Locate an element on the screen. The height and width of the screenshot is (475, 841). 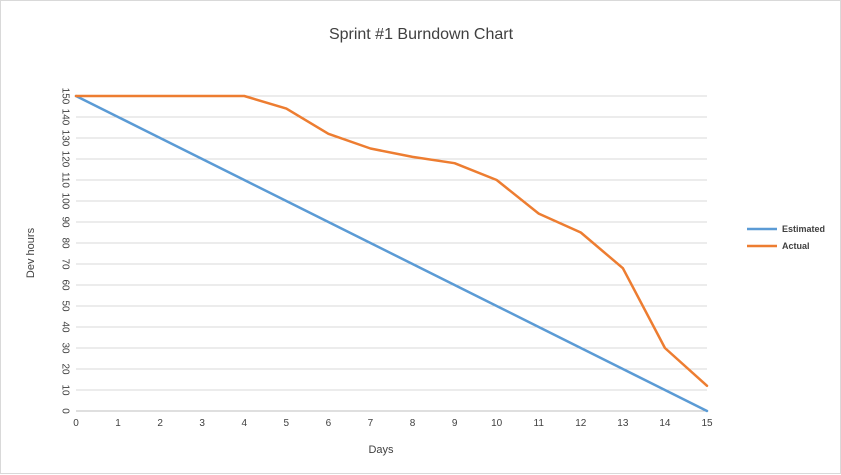
legend-label-actual: Actual is located at coordinates (796, 246).